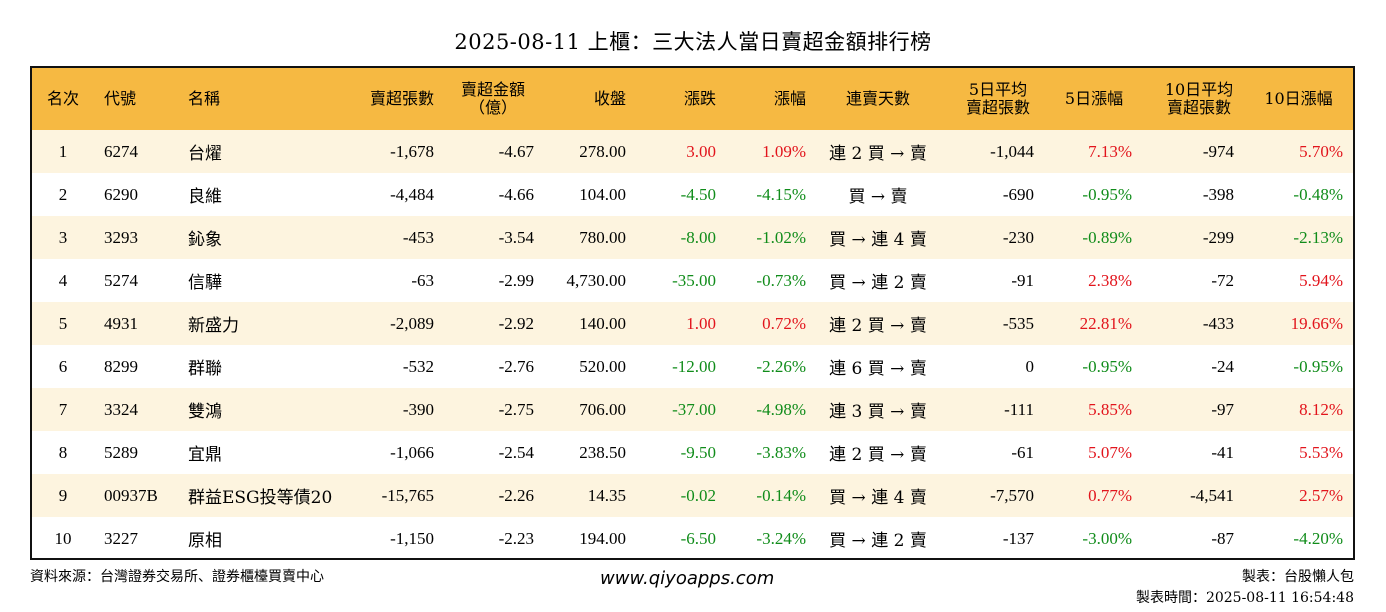 This screenshot has height=612, width=1386. I want to click on header-rank: 名次, so click(62, 98).